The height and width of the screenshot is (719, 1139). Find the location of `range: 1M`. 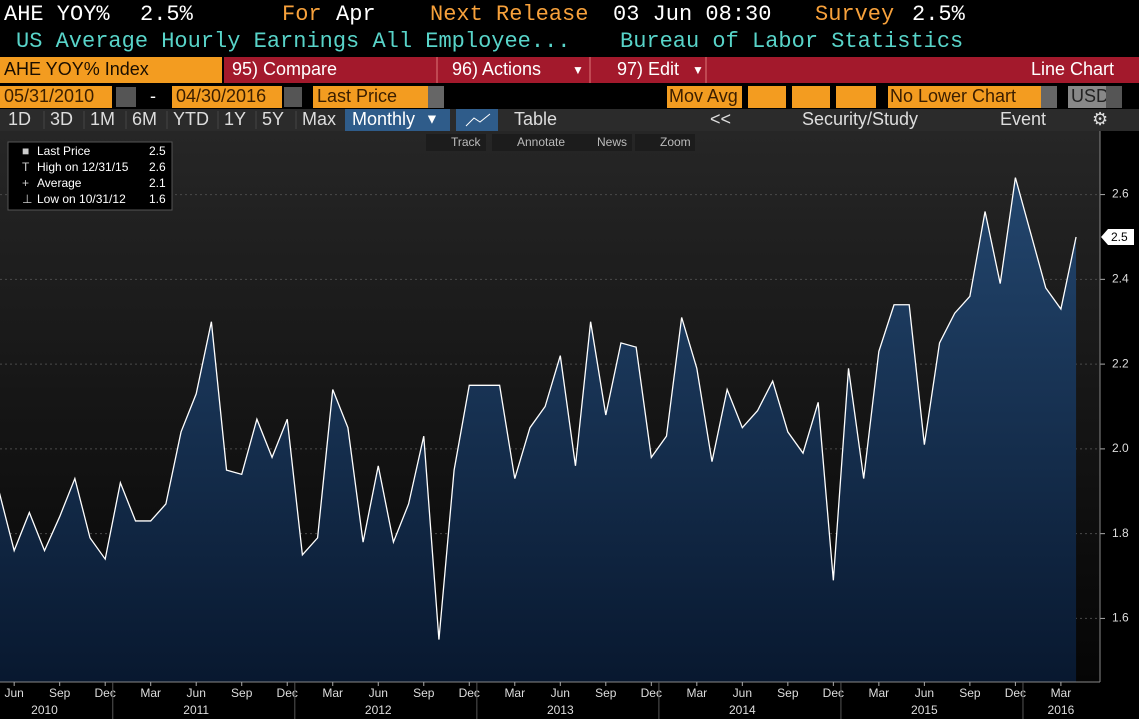

range: 1M is located at coordinates (102, 119).